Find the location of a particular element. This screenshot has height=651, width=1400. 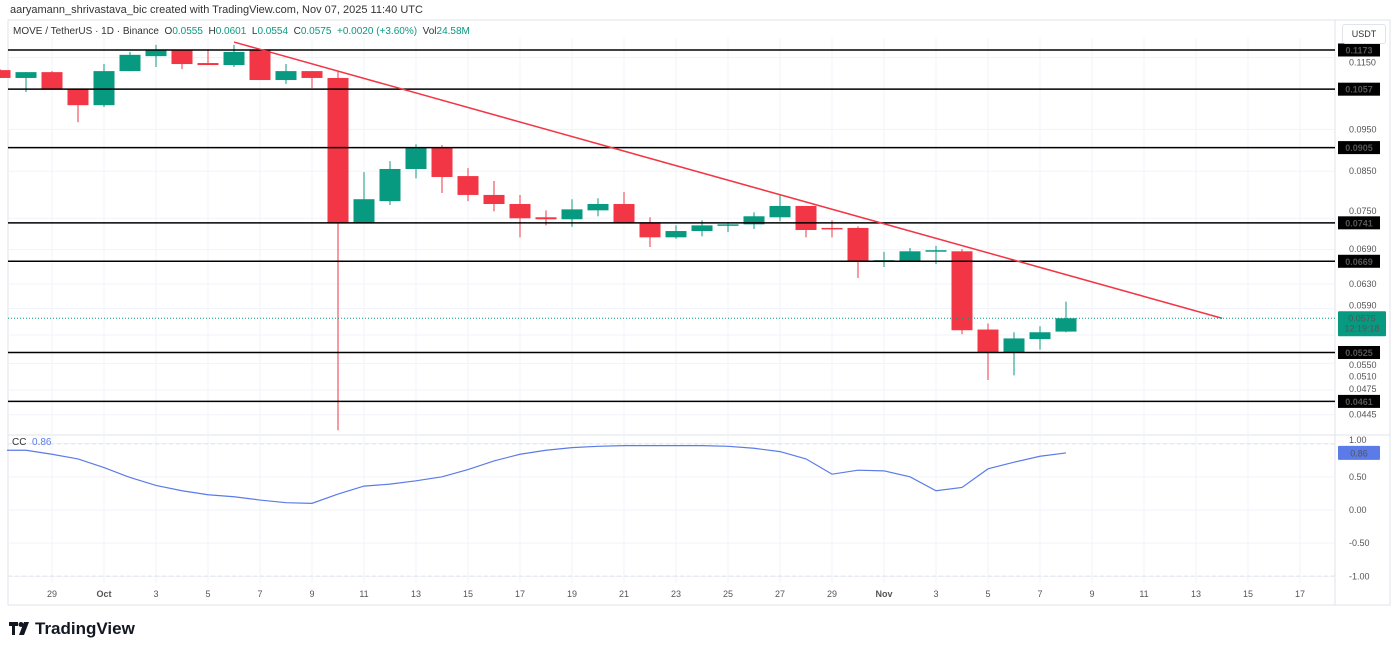

y-tick-label: 0.0690 is located at coordinates (1363, 249).